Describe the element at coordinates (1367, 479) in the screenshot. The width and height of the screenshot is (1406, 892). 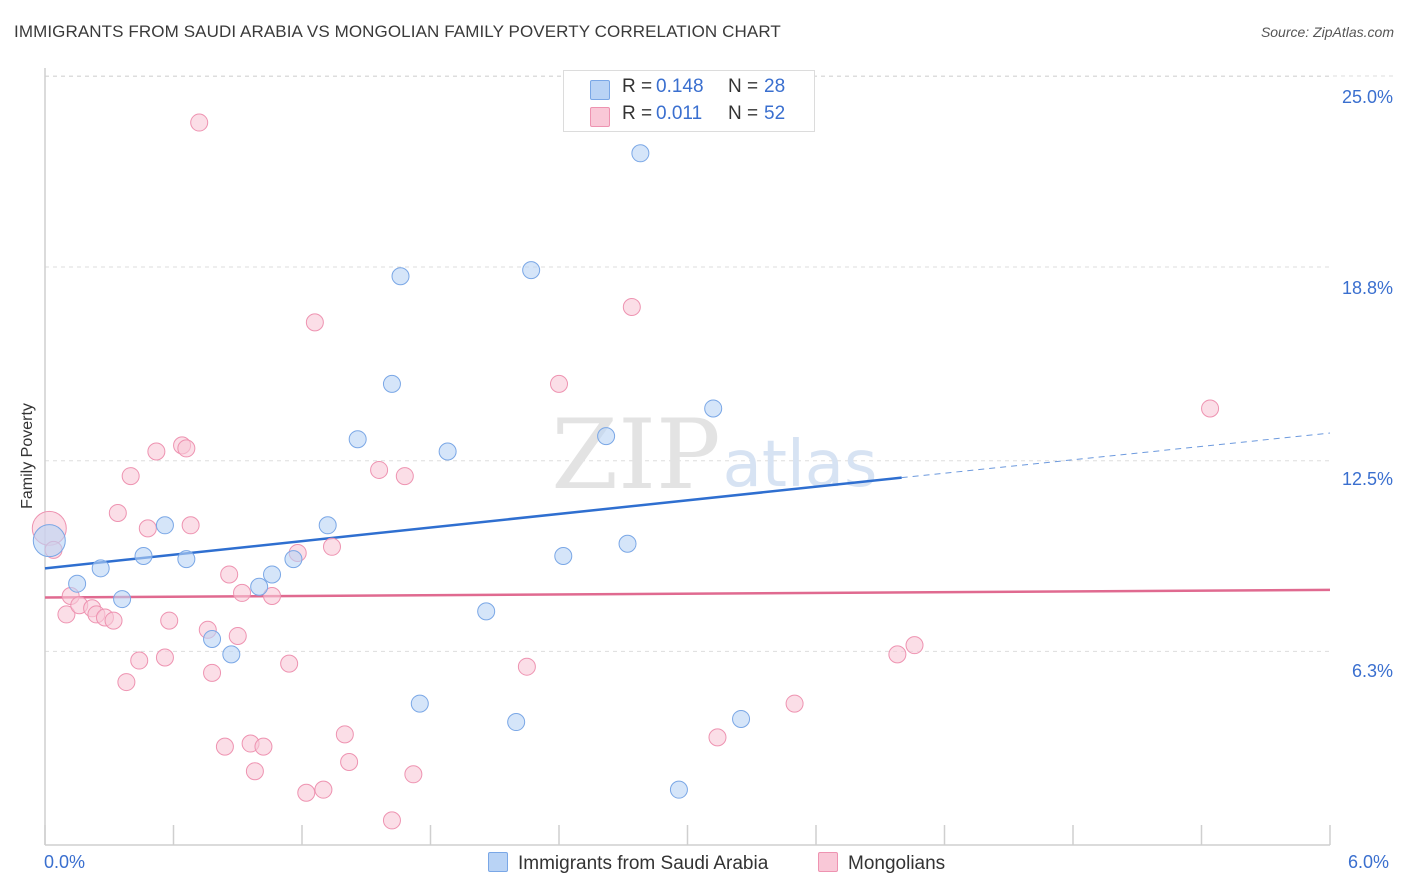
I see `y-tick-12-5: 12.5%` at that location.